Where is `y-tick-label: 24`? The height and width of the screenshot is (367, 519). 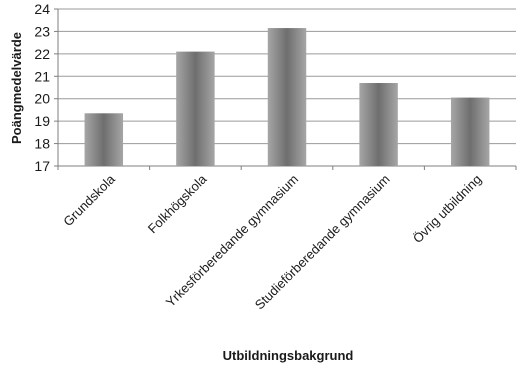 y-tick-label: 24 is located at coordinates (42, 9).